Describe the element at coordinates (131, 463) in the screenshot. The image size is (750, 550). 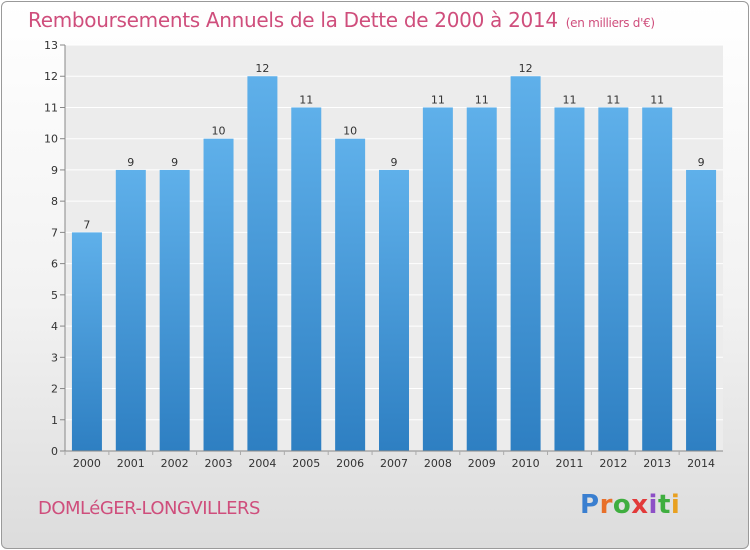
I see `x-tick-label: 2001` at that location.